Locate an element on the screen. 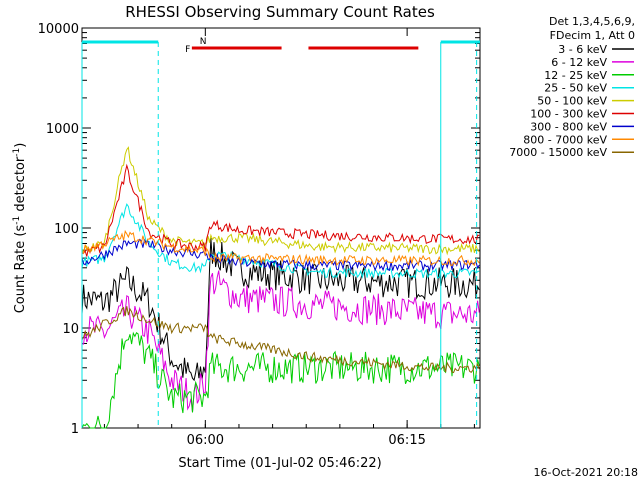  flare-flag-label: F is located at coordinates (187, 50).